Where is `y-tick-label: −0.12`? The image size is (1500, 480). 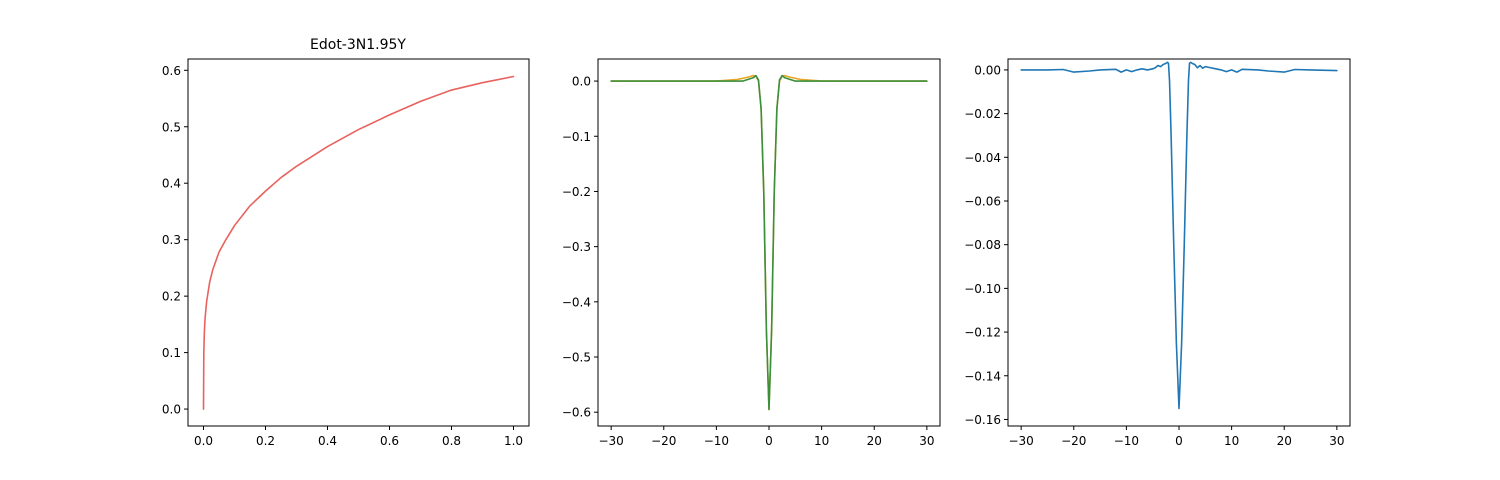 y-tick-label: −0.12 is located at coordinates (982, 333).